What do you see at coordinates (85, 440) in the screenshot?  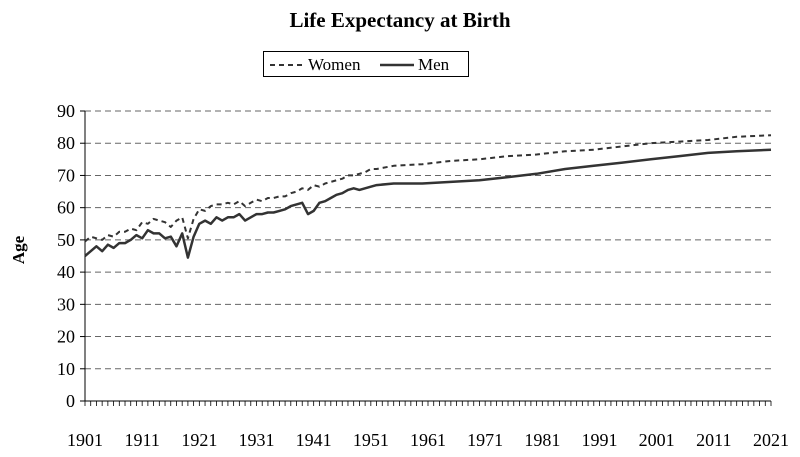 I see `x-tick-label: 1901` at bounding box center [85, 440].